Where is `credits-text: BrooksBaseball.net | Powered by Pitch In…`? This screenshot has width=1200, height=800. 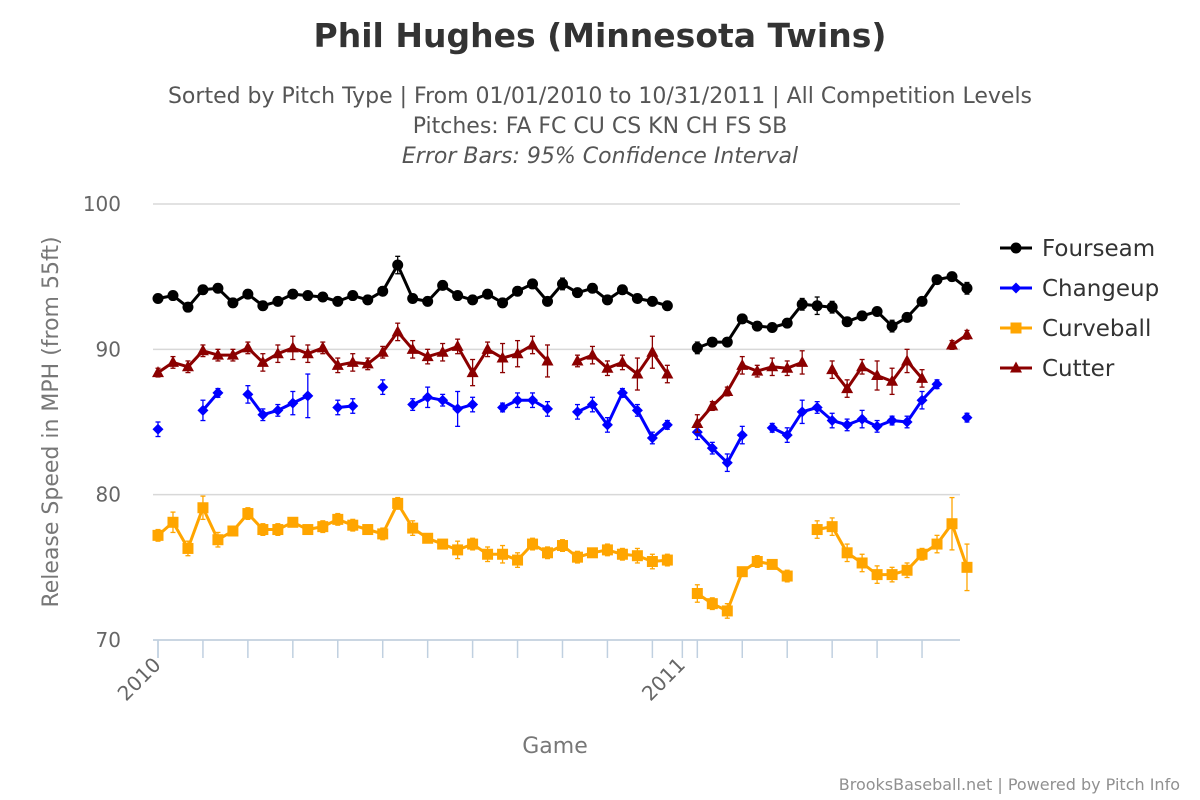
credits-text: BrooksBaseball.net | Powered by Pitch In… is located at coordinates (1009, 784).